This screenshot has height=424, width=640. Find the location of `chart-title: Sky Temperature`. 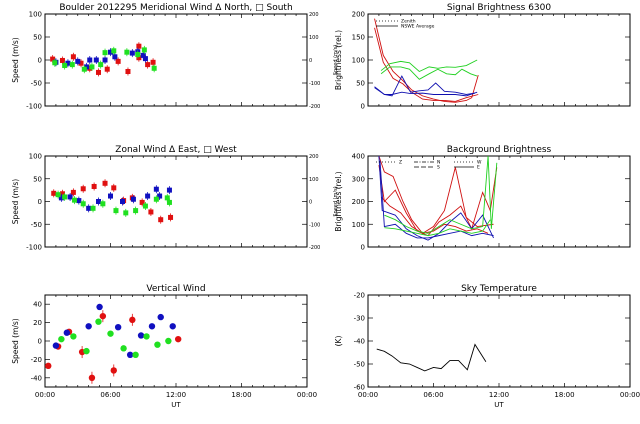

chart-title: Sky Temperature is located at coordinates (499, 289).